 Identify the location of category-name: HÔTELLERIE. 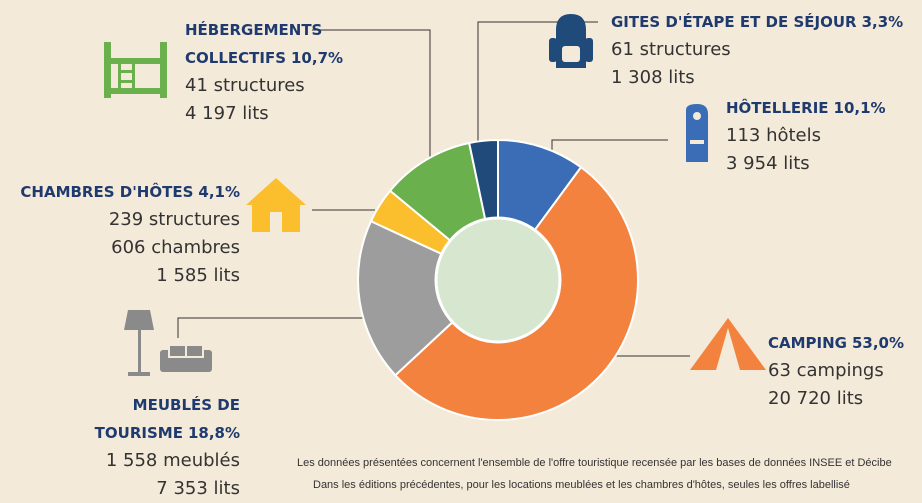
(777, 108).